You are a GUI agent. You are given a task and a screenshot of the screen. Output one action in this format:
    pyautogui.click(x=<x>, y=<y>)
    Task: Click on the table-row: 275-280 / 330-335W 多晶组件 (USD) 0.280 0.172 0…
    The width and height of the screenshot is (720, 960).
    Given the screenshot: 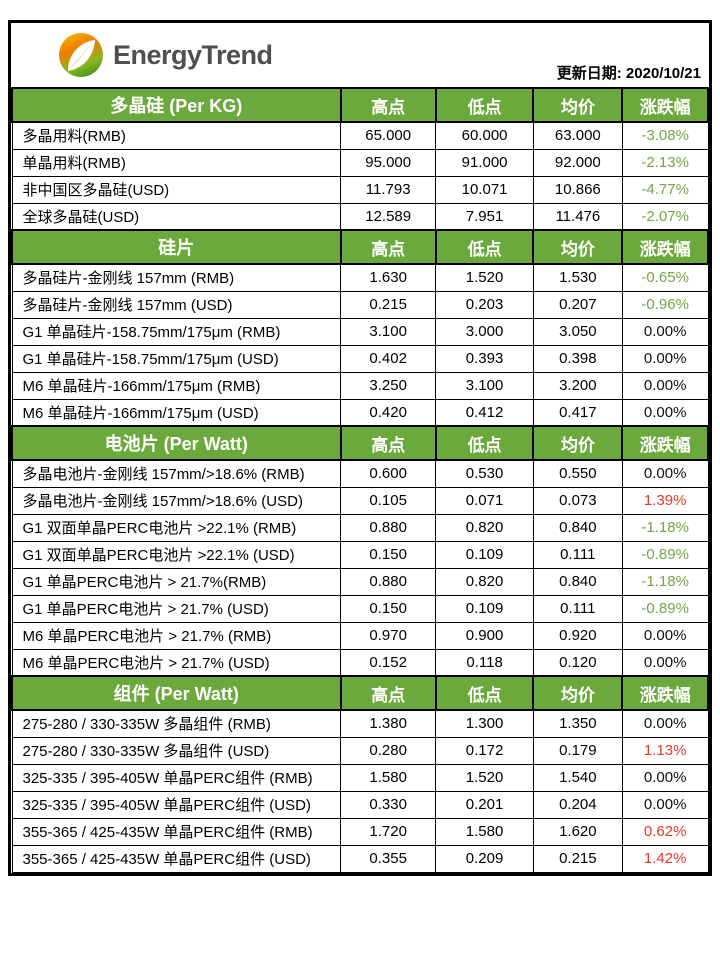 What is the action you would take?
    pyautogui.click(x=360, y=750)
    